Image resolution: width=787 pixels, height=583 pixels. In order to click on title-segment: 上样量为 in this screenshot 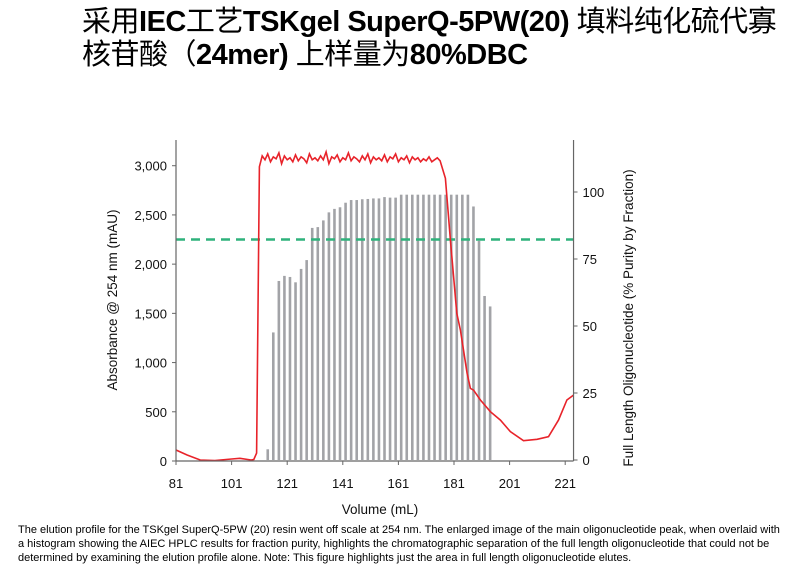, I will do `click(349, 55)`.